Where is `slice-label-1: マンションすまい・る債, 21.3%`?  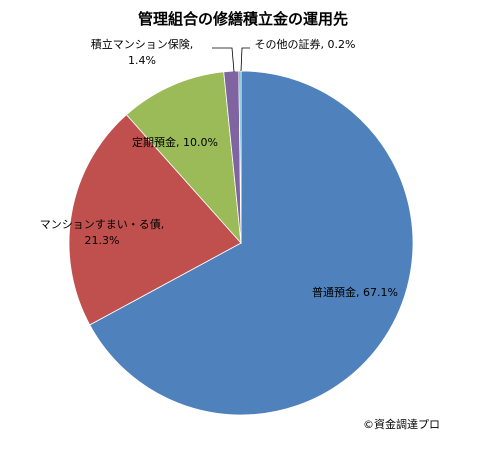 slice-label-1: マンションすまい・る債, 21.3% is located at coordinates (102, 232).